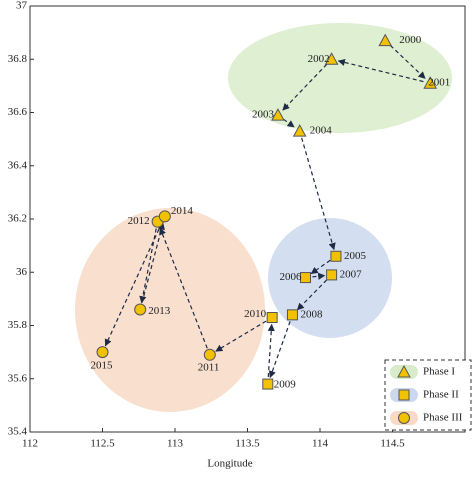  I want to click on point-label: 2002, so click(319, 59).